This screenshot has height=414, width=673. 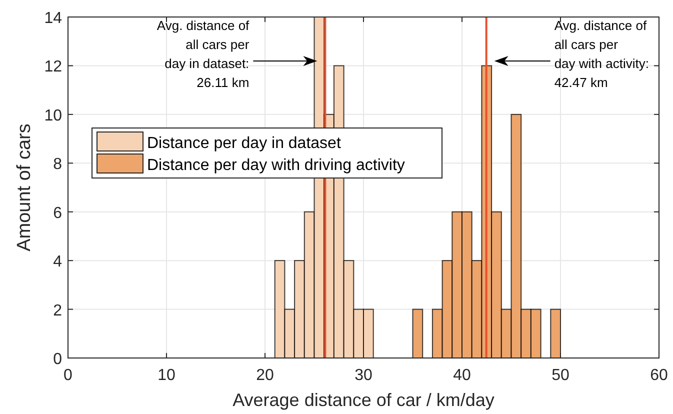 What do you see at coordinates (203, 54) in the screenshot?
I see `annotation: Avg. distance of all cars per day in dataset: 26.11 km` at bounding box center [203, 54].